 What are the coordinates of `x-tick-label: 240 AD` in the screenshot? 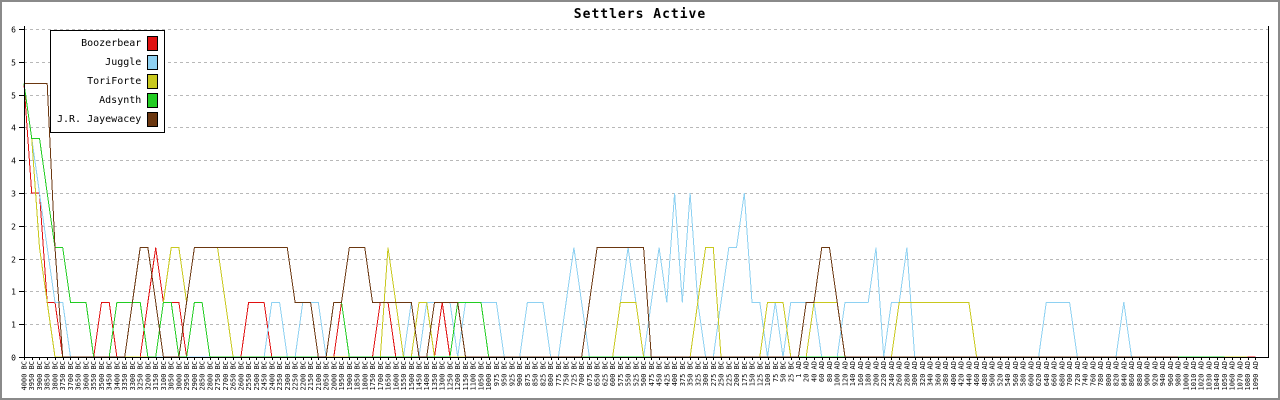 It's located at (892, 373).